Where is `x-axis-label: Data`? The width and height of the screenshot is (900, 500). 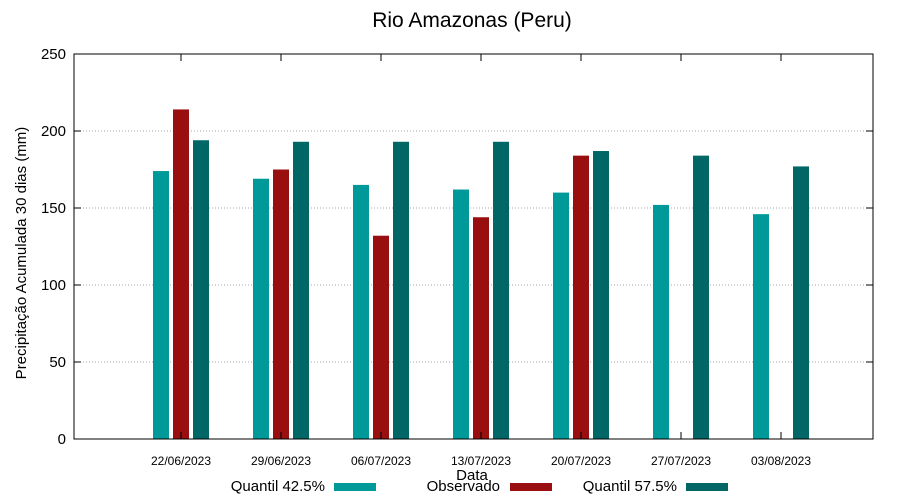
x-axis-label: Data is located at coordinates (472, 475).